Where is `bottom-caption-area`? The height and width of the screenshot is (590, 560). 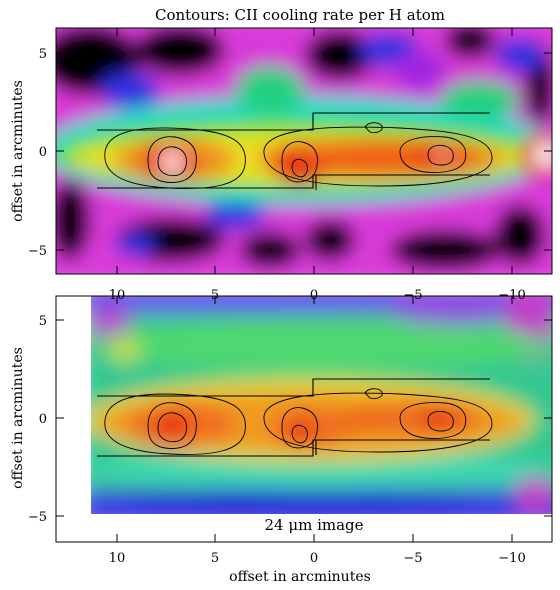
bottom-caption-area is located at coordinates (321, 527).